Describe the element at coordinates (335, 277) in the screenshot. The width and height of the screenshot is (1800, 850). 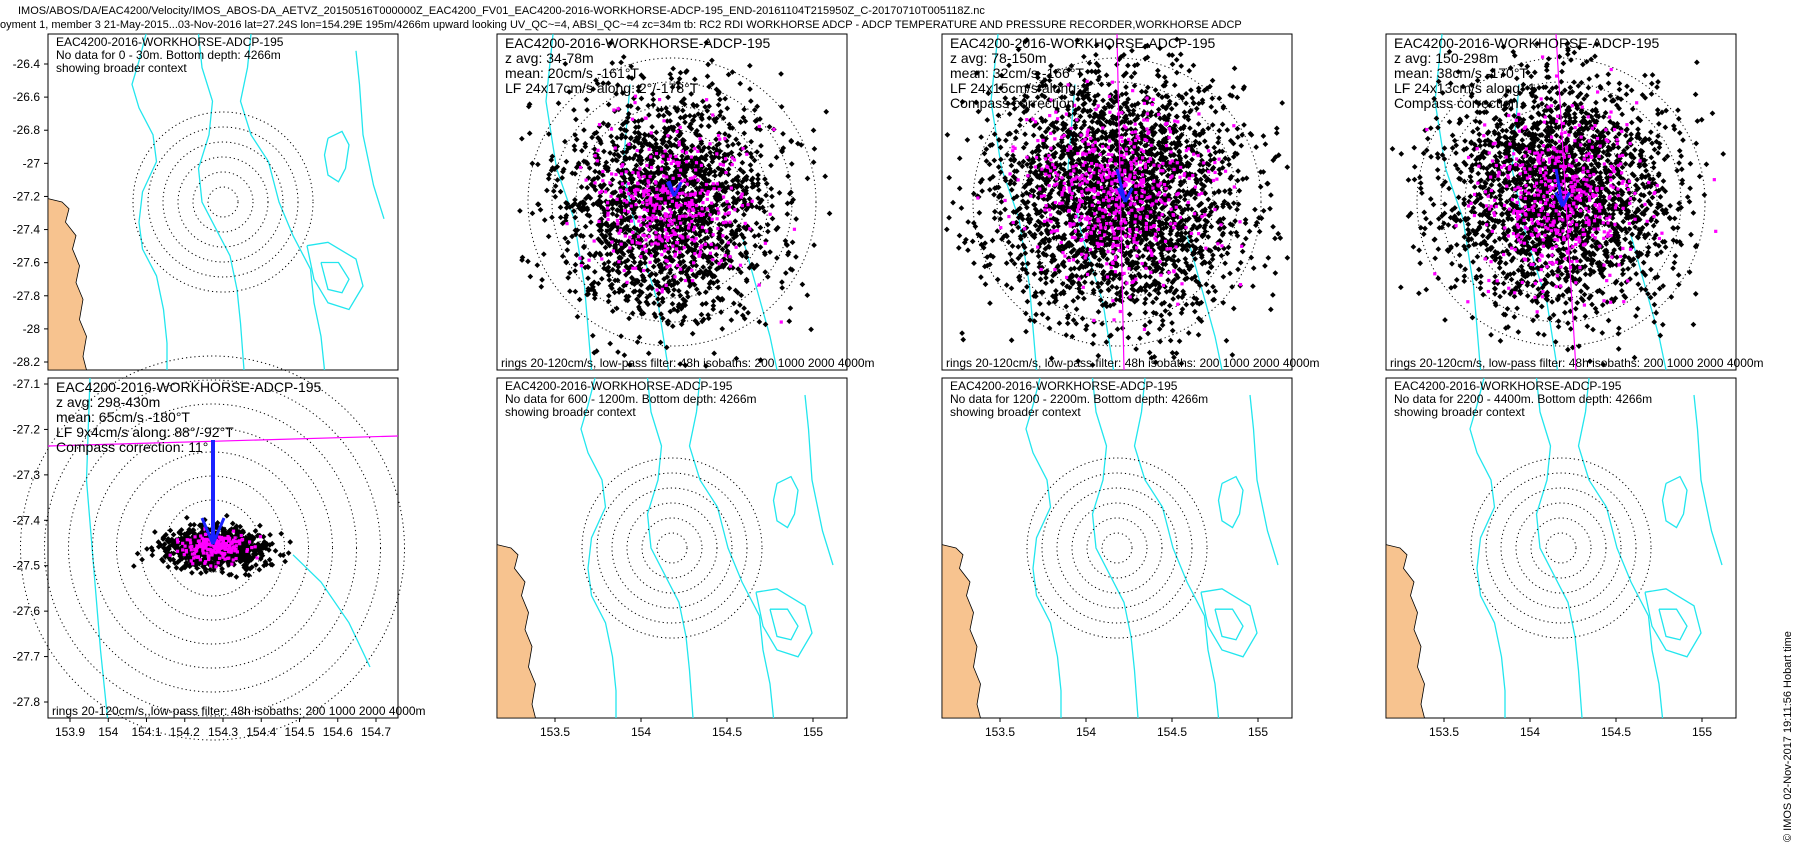
I see `isobath-line` at that location.